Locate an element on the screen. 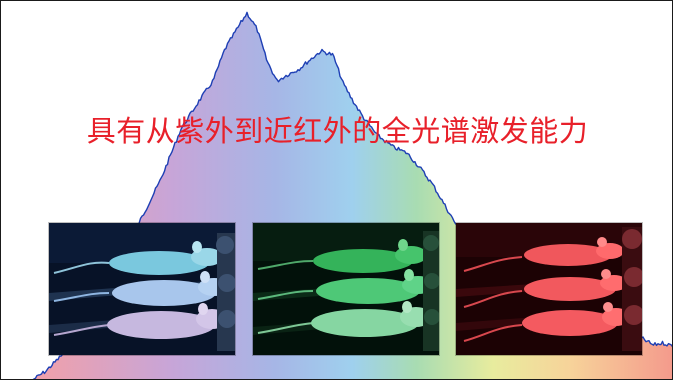 The image size is (673, 380). photo-blue-excitation is located at coordinates (142, 289).